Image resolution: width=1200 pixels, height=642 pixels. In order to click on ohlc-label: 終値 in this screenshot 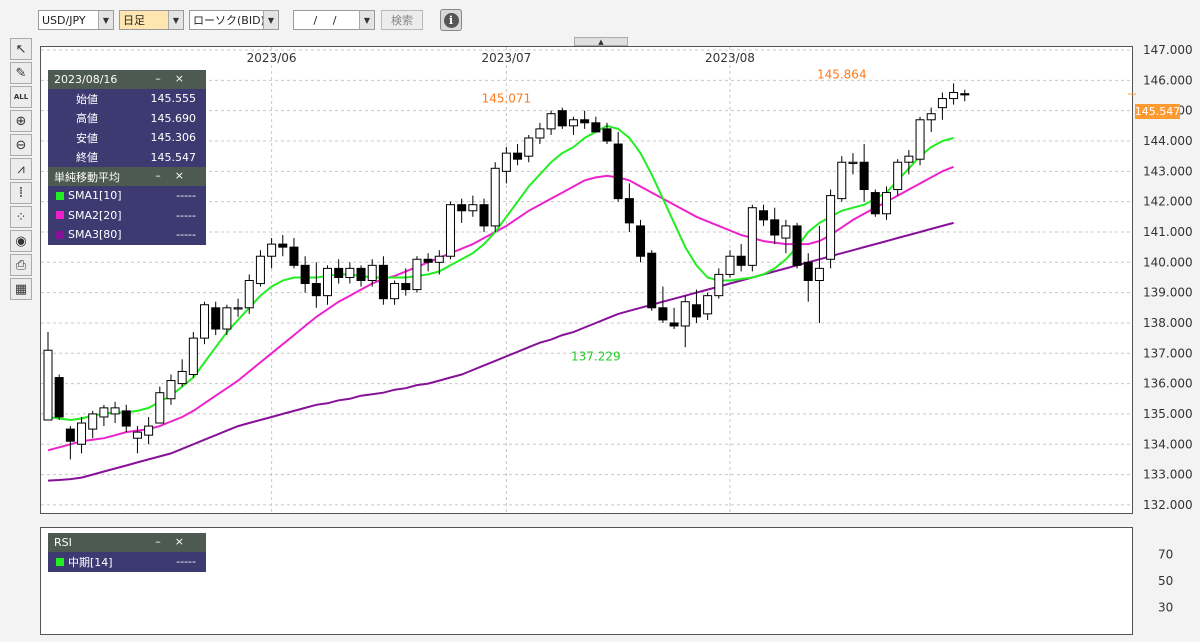, I will do `click(87, 158)`.